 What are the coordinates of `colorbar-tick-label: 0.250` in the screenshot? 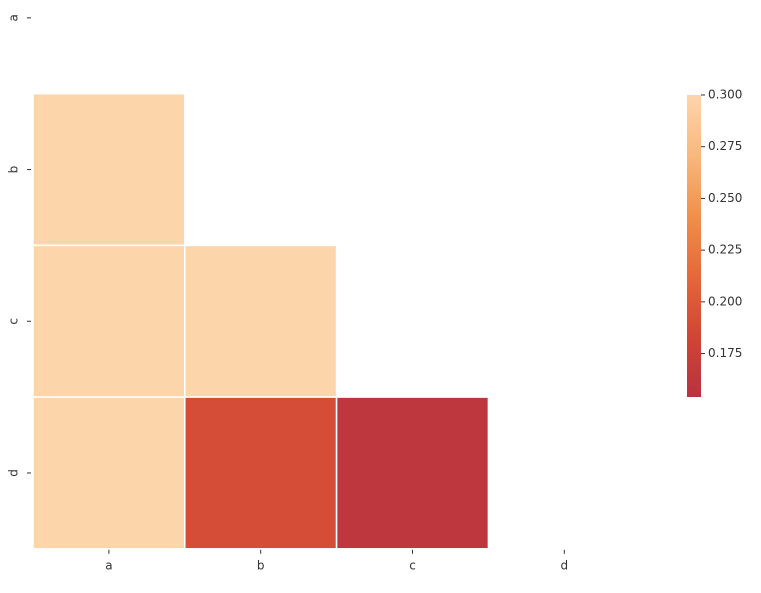 It's located at (725, 198).